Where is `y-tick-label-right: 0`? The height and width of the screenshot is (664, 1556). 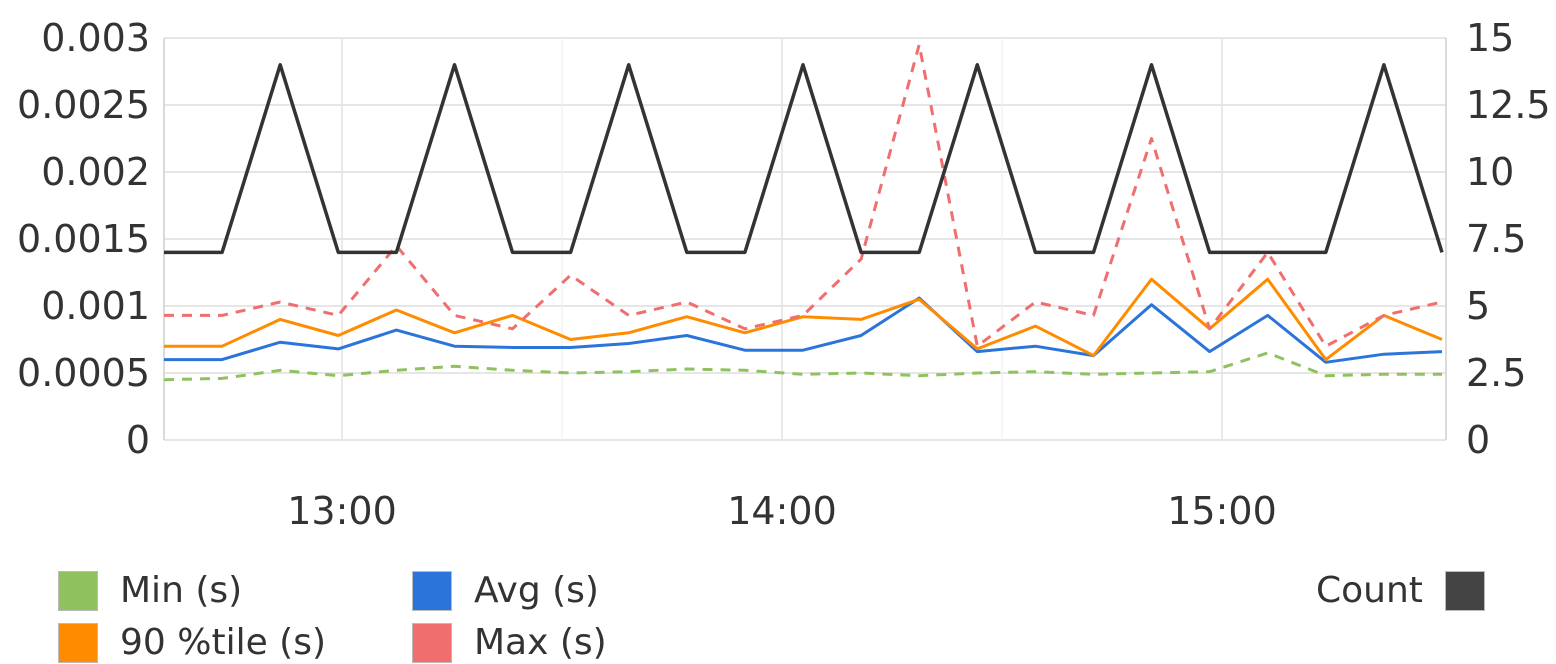
y-tick-label-right: 0 is located at coordinates (1478, 440).